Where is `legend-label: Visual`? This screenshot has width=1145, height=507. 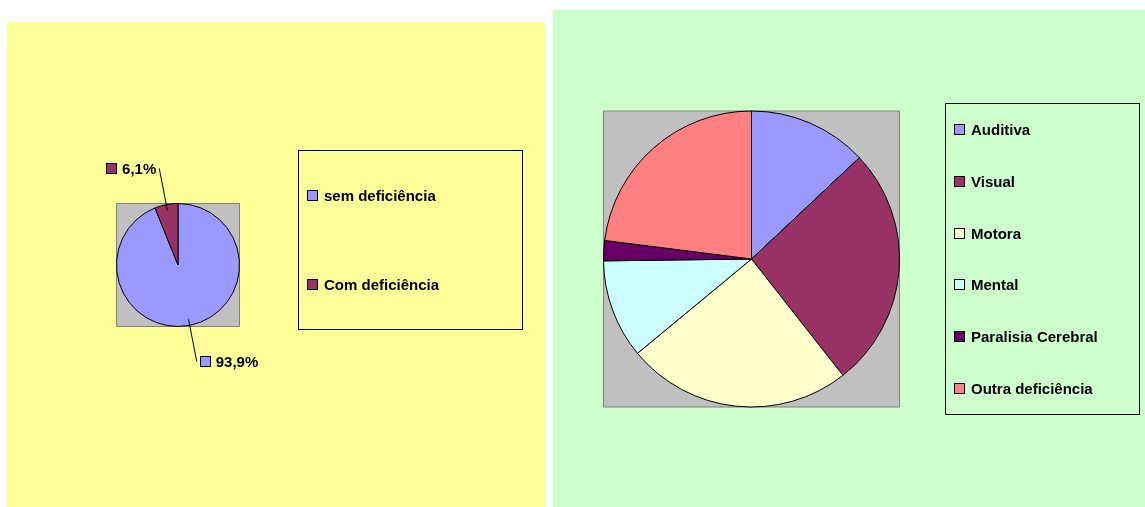
legend-label: Visual is located at coordinates (993, 181).